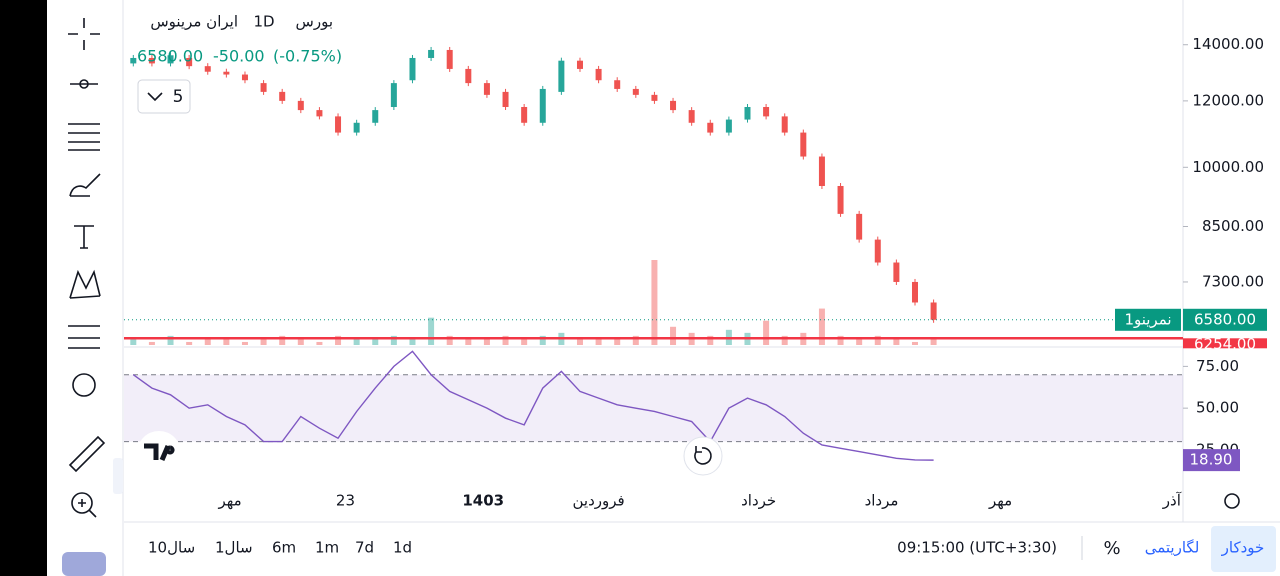 The image size is (1280, 576). I want to click on drawing-toolbar, so click(84, 297).